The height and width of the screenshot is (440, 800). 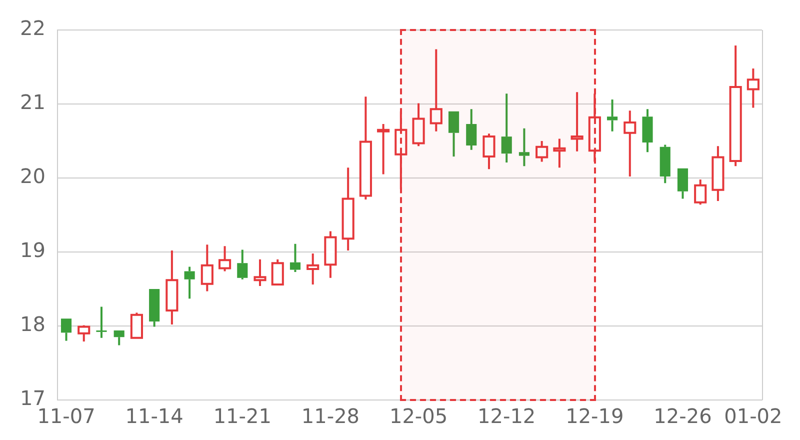 I want to click on x-tick-label: 12-12, so click(x=507, y=416).